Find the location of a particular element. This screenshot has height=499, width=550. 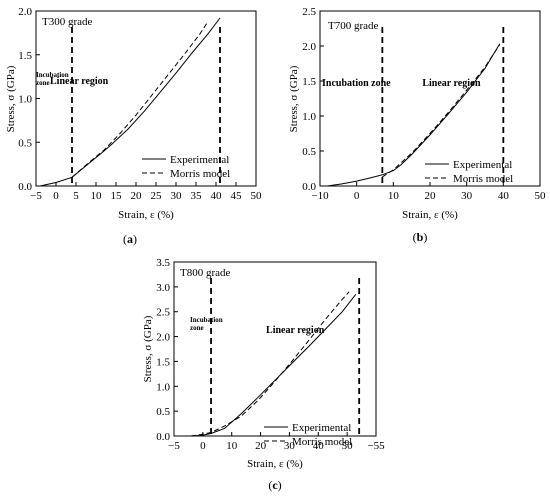

caption-letter: a is located at coordinates (130, 239).